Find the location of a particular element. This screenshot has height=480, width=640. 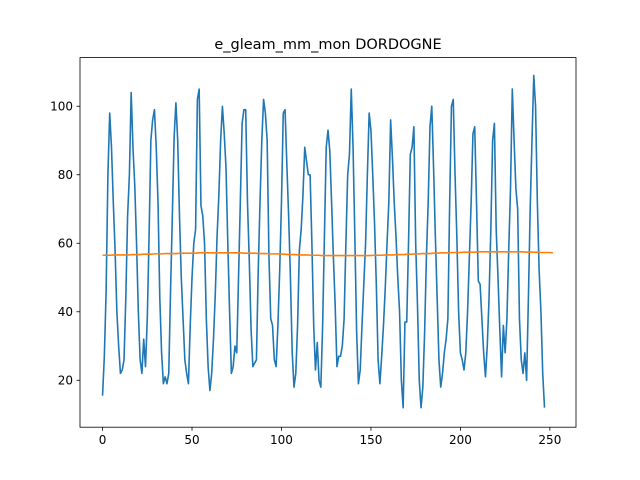

y-tick-label: 20 is located at coordinates (65, 381).